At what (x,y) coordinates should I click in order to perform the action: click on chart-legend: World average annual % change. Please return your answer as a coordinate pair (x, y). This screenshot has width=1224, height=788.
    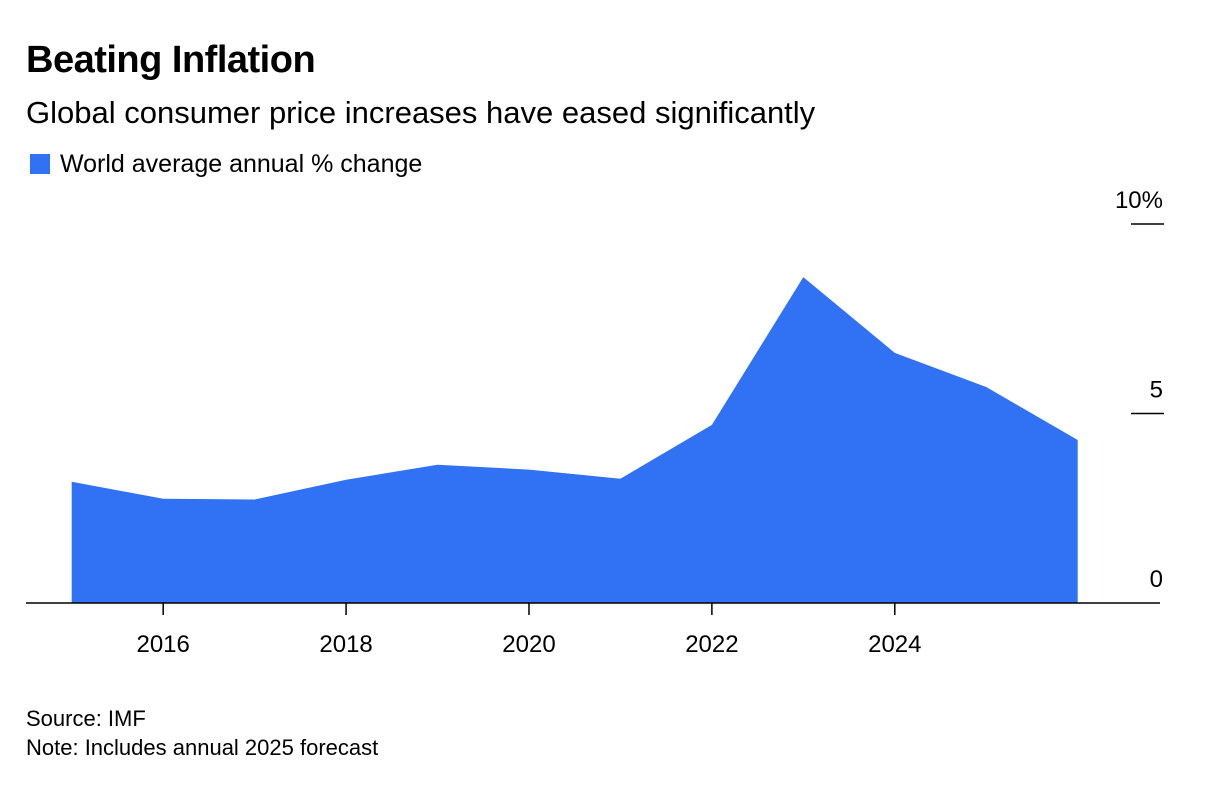
    Looking at the image, I should click on (226, 164).